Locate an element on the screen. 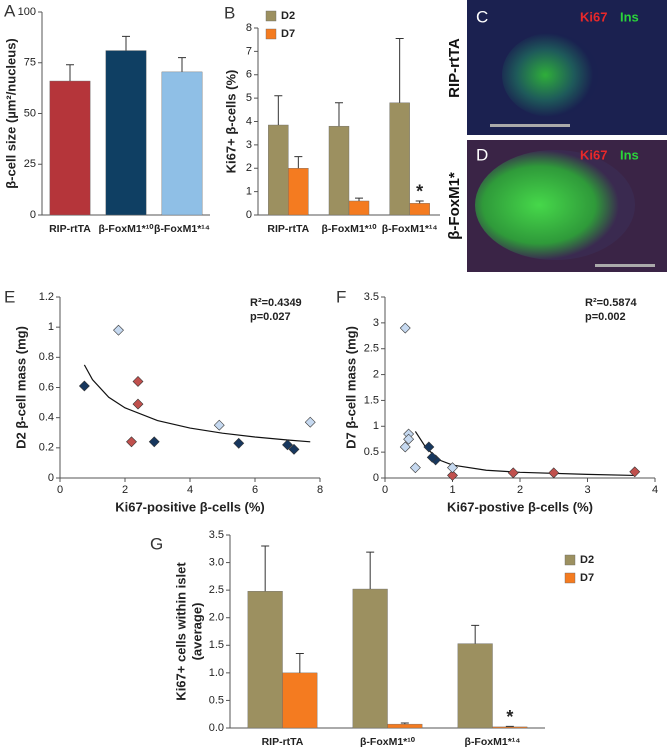 This screenshot has height=752, width=667. y-axis-label: β-cell size (µm²/nucleus) is located at coordinates (10, 113).